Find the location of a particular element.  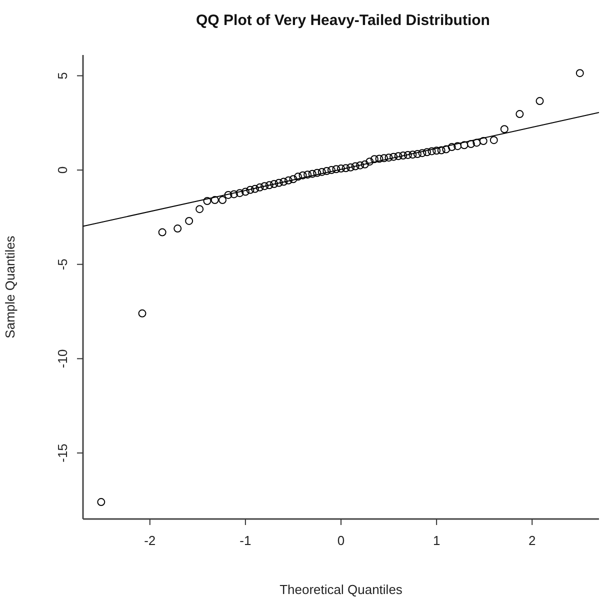

x-tick-label: 2 is located at coordinates (532, 540).